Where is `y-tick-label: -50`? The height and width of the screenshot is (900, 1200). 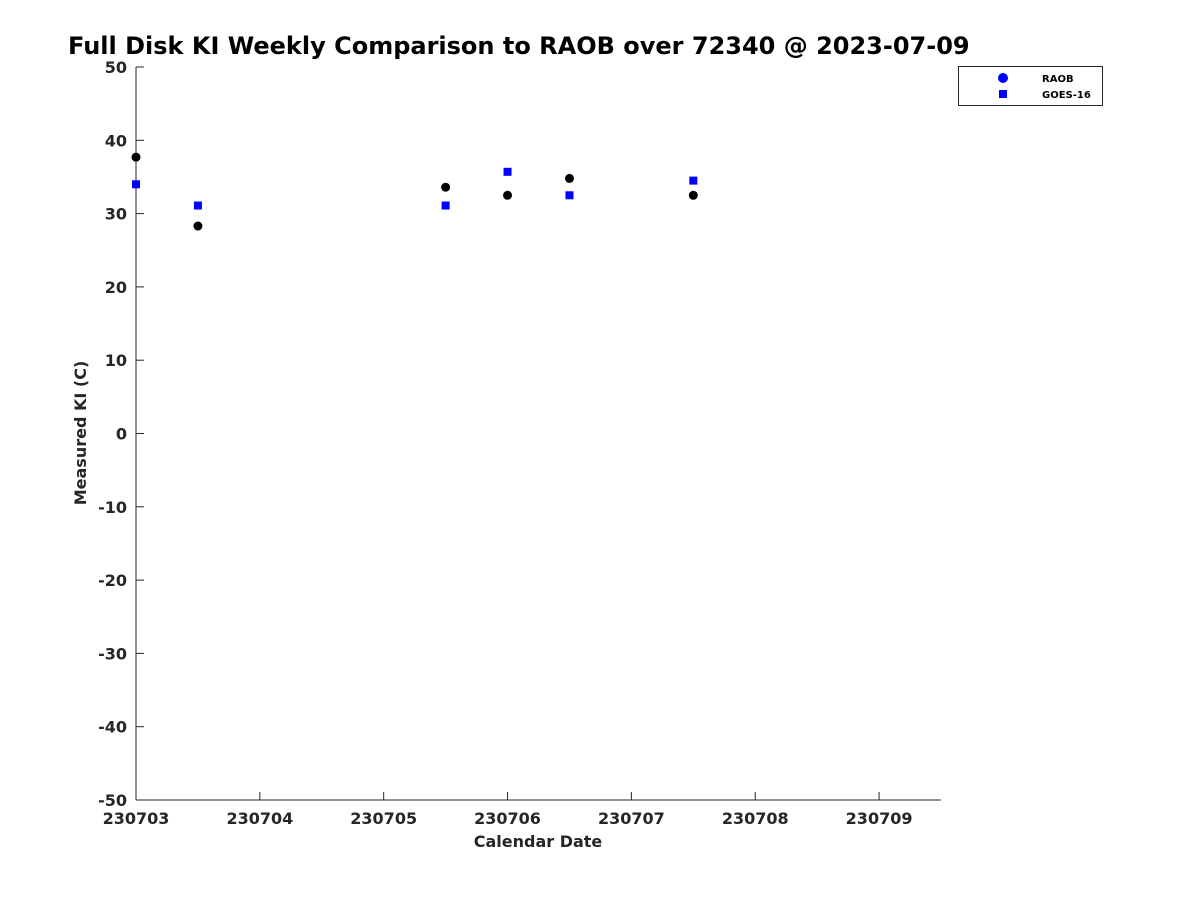
y-tick-label: -50 is located at coordinates (112, 800).